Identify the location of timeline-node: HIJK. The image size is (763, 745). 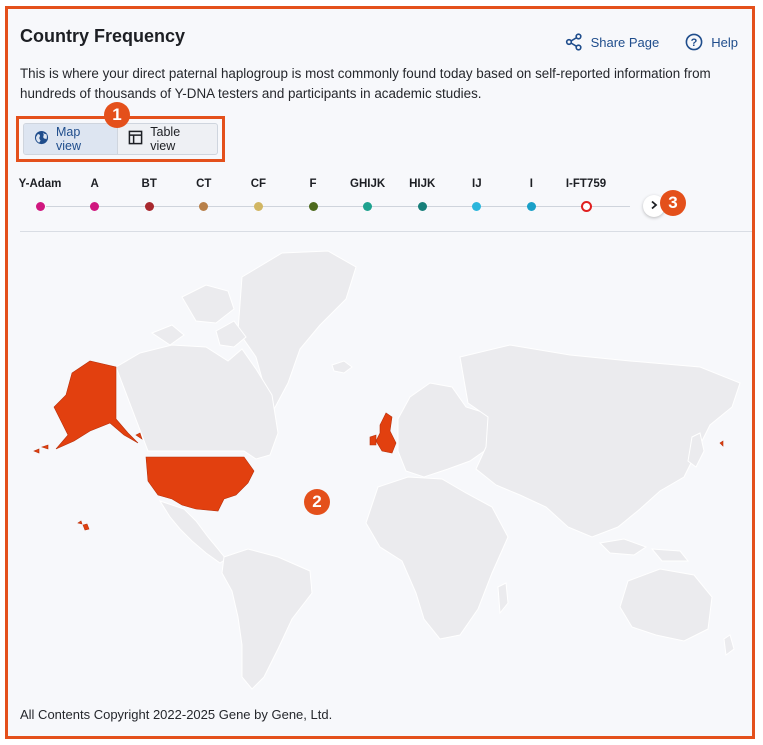
(422, 193).